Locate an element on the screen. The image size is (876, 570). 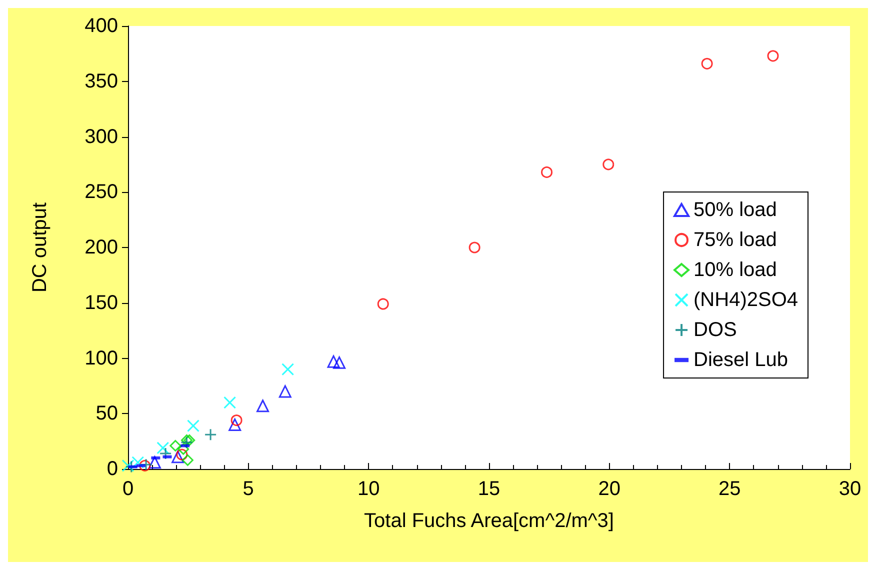
legend-label: DOS is located at coordinates (715, 330).